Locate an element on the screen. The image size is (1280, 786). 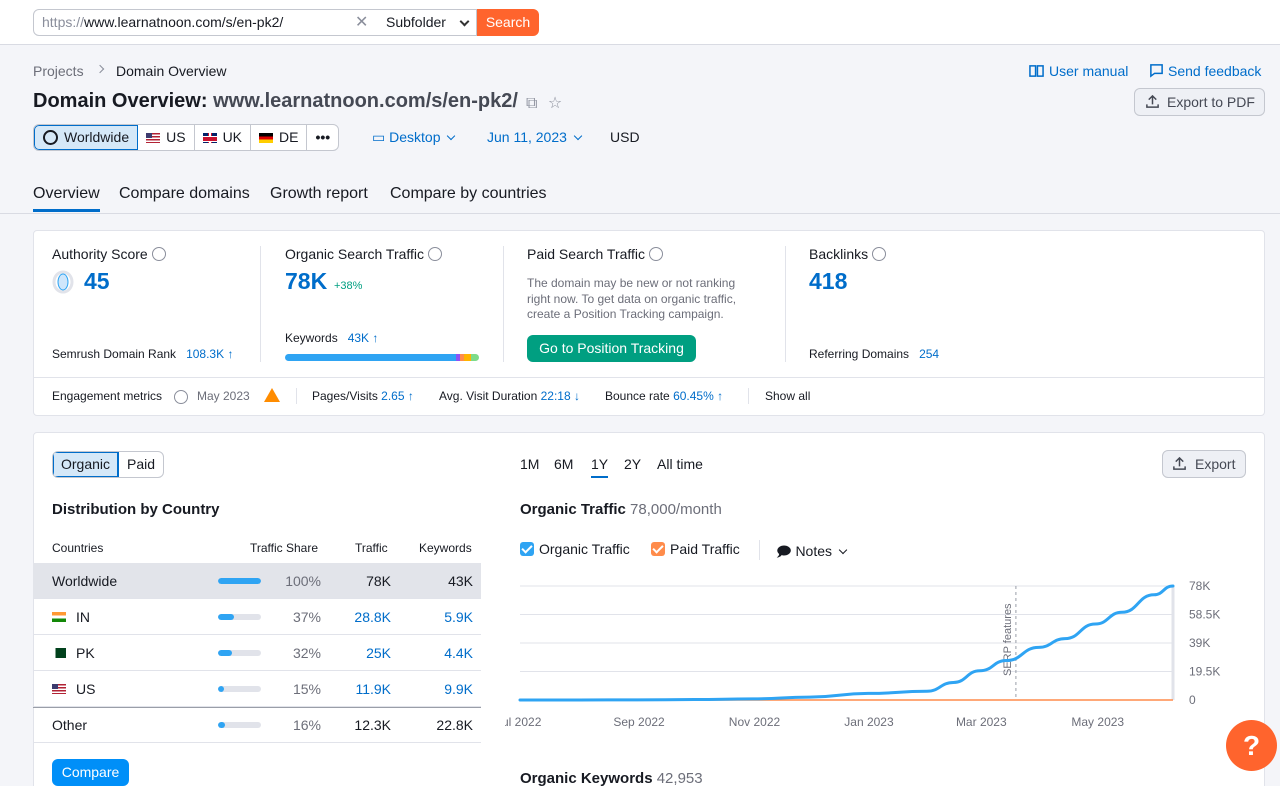
authority-score-value: 45 is located at coordinates (97, 281).